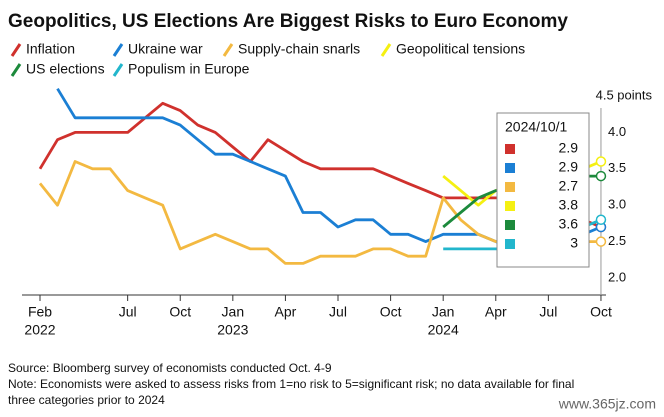 This screenshot has height=417, width=664. Describe the element at coordinates (165, 49) in the screenshot. I see `legend-label: Ukraine war` at that location.